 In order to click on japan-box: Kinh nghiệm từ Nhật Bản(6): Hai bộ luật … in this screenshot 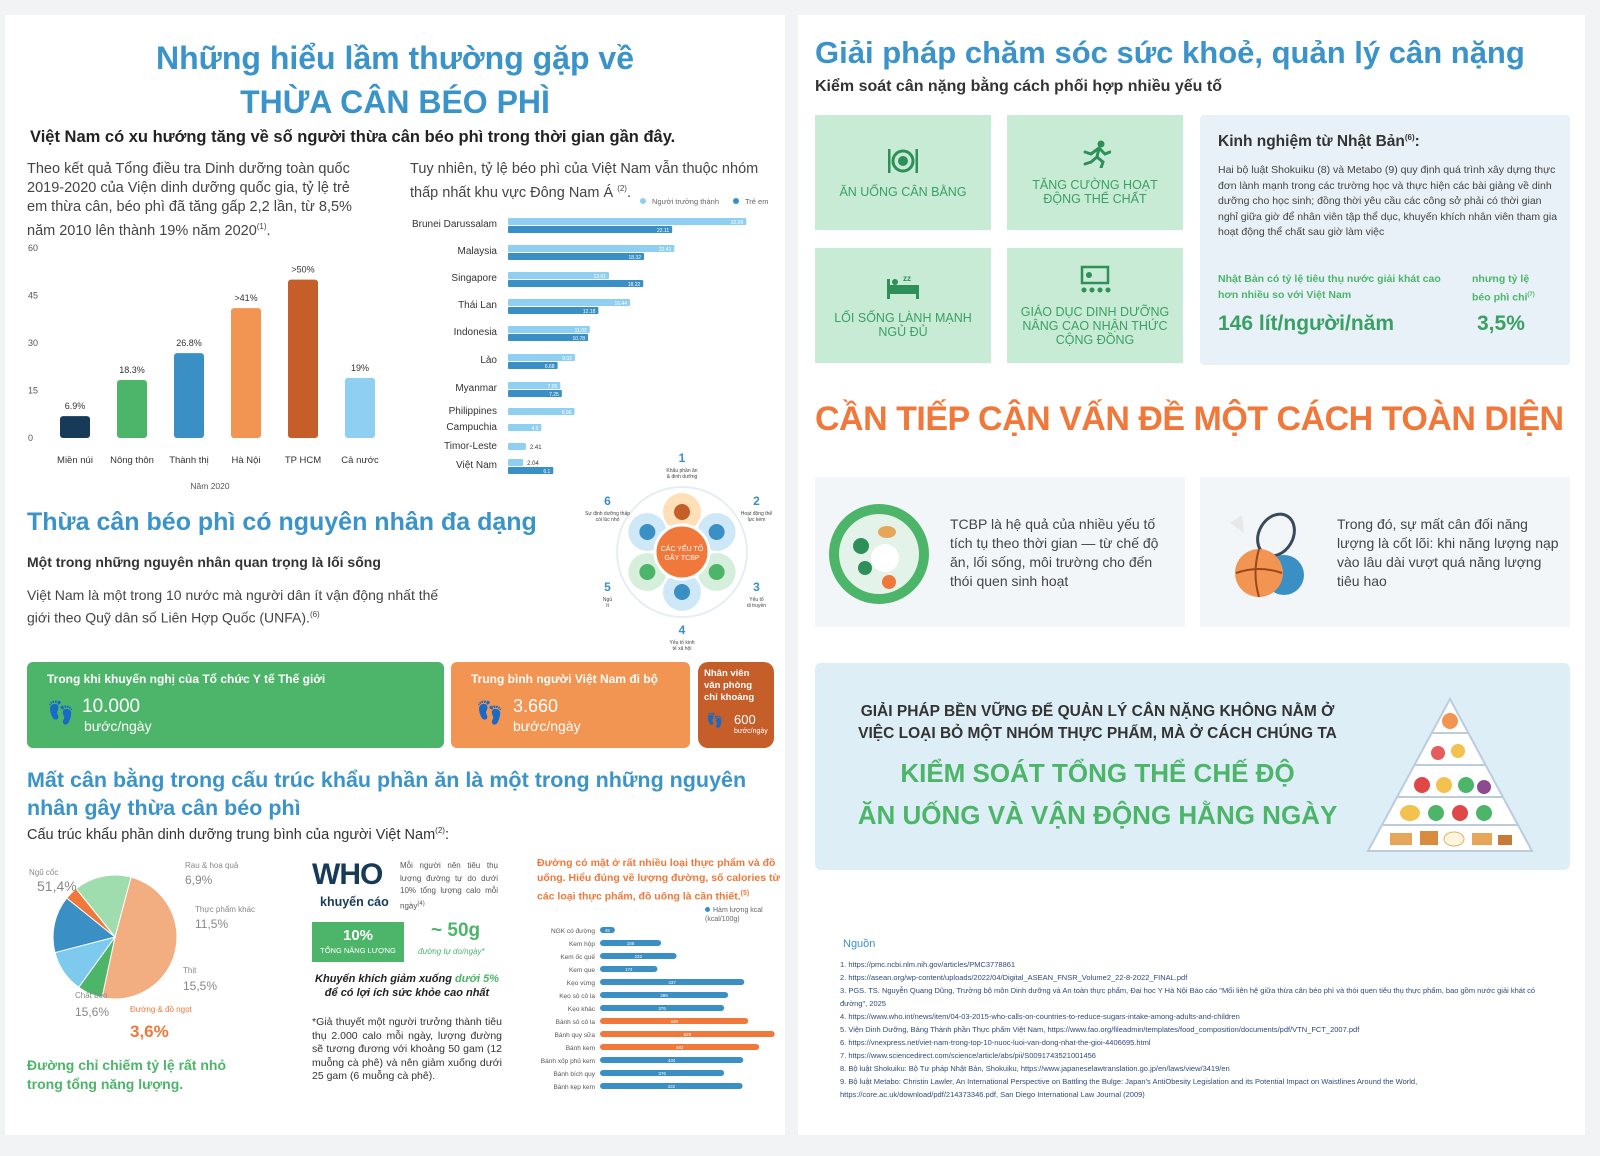, I will do `click(1385, 240)`.